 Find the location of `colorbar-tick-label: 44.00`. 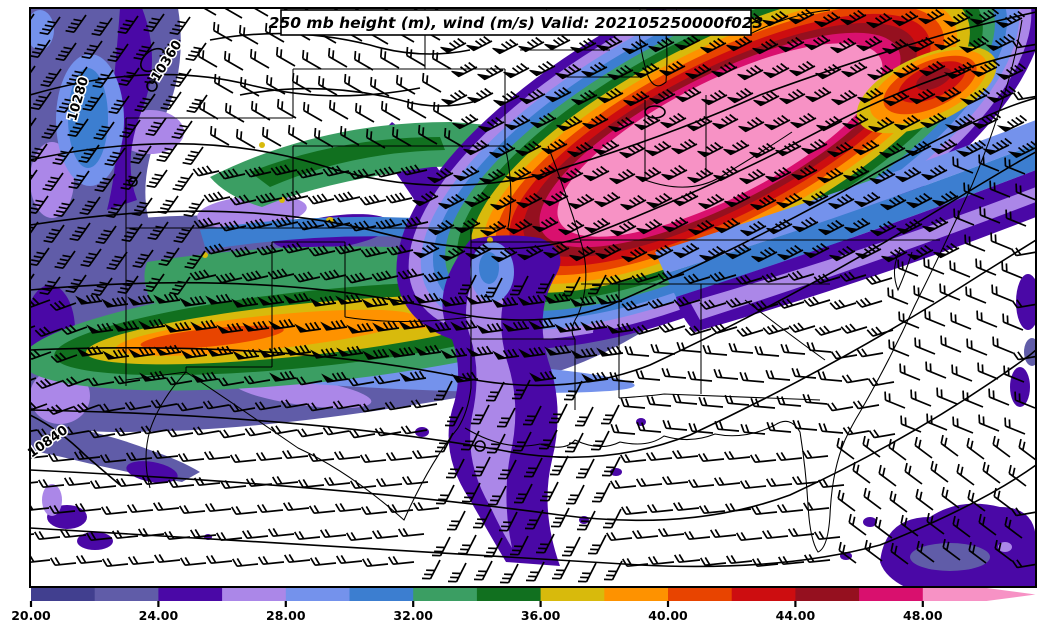

colorbar-tick-label: 44.00 is located at coordinates (796, 615).